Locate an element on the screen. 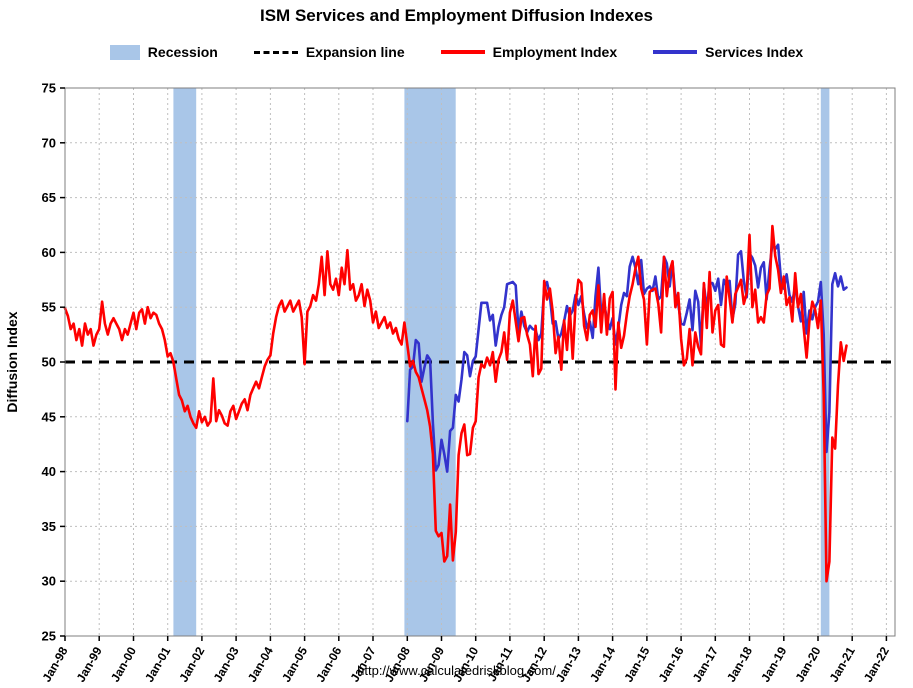  y-tick-label: 75 is located at coordinates (49, 88).